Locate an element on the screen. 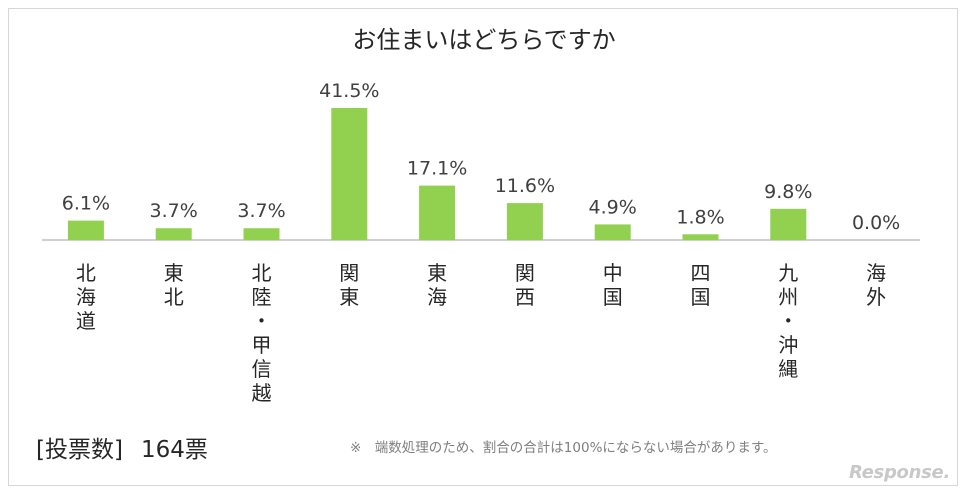 The image size is (968, 499). category-label-7: 中国 is located at coordinates (613, 285).